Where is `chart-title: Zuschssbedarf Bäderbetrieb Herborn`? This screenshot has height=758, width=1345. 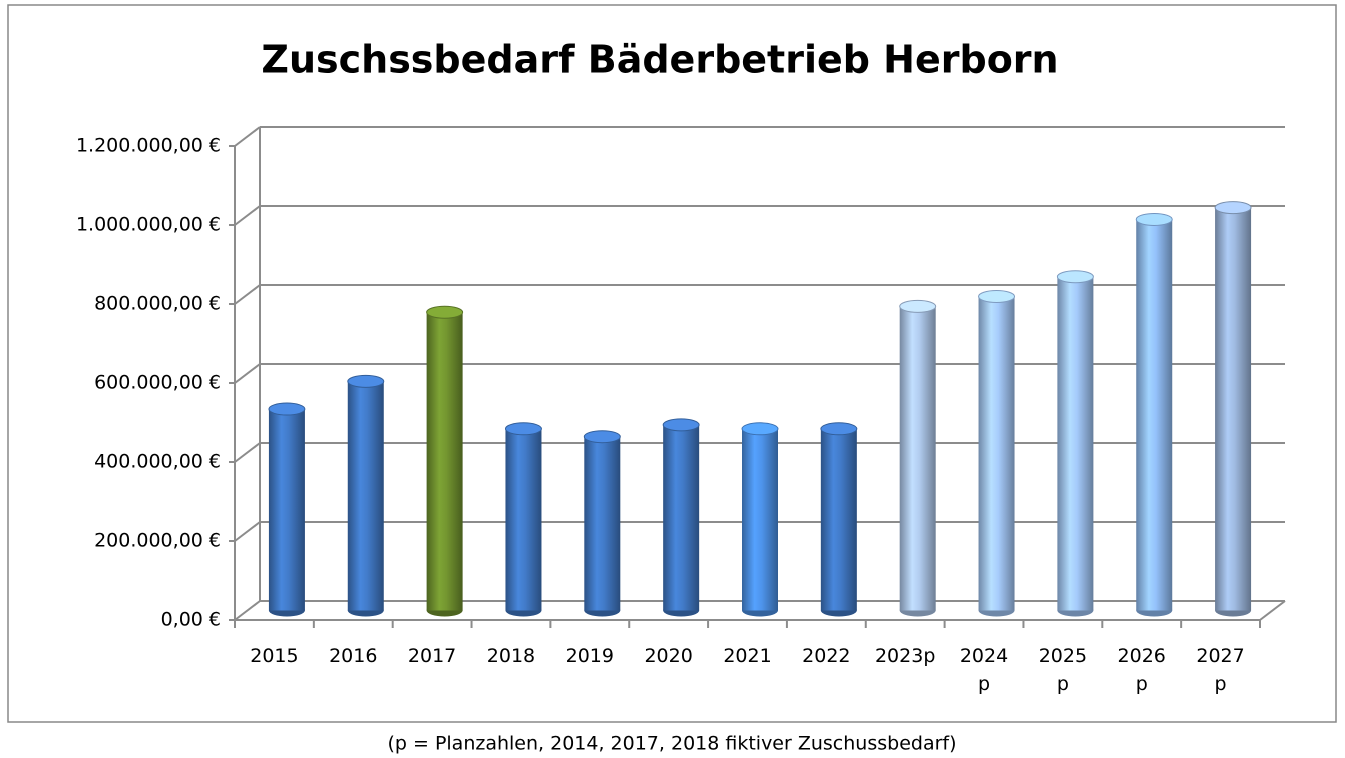 chart-title: Zuschssbedarf Bäderbetrieb Herborn is located at coordinates (659, 60).